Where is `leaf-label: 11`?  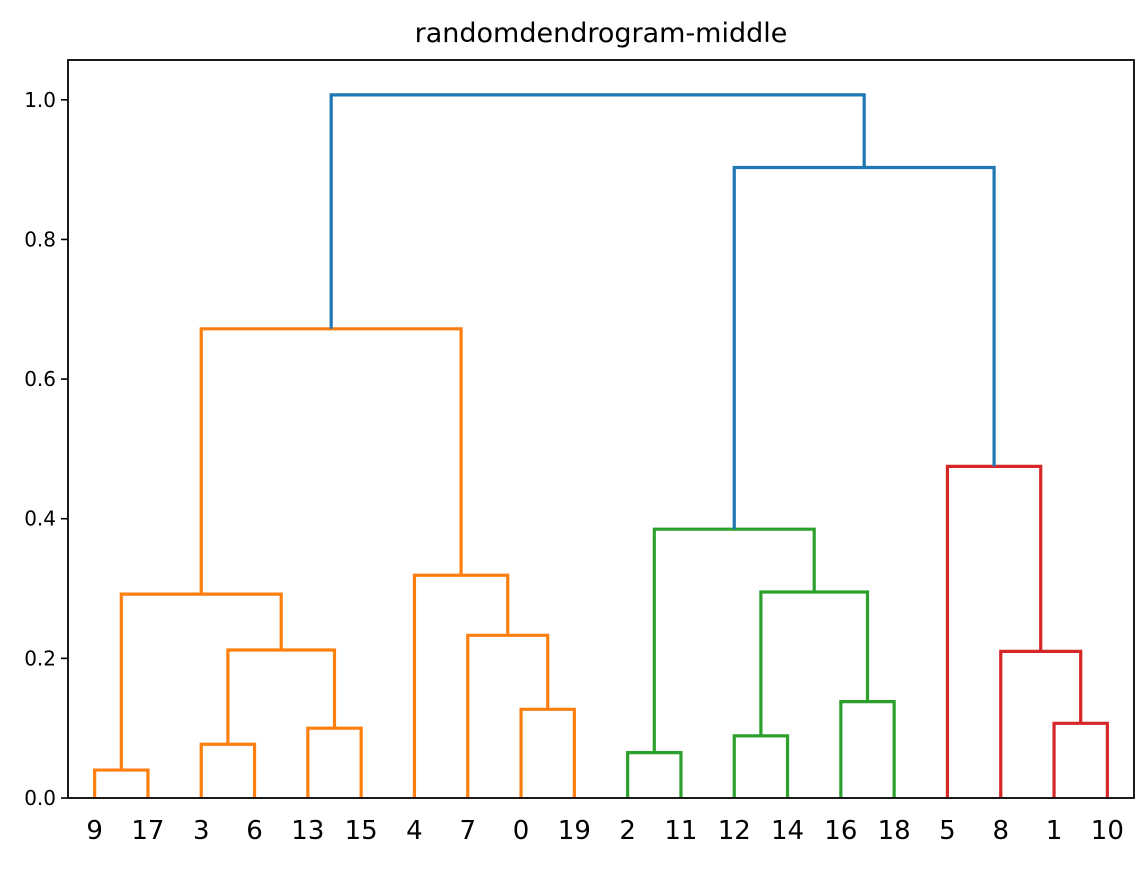 leaf-label: 11 is located at coordinates (680, 831).